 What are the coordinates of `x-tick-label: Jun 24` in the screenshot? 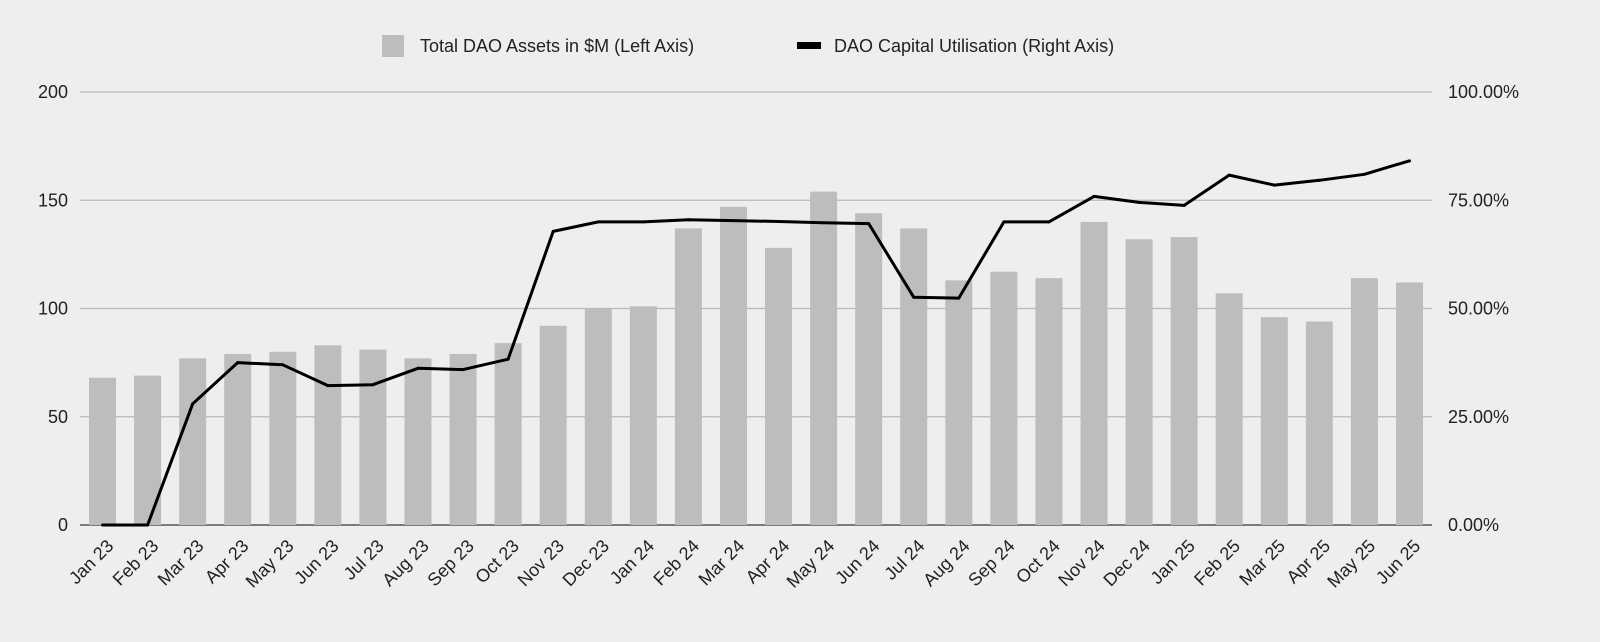 It's located at (857, 562).